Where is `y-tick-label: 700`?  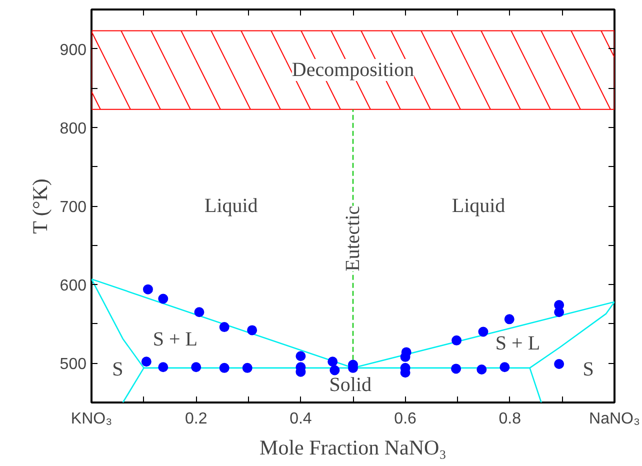 y-tick-label: 700 is located at coordinates (73, 207).